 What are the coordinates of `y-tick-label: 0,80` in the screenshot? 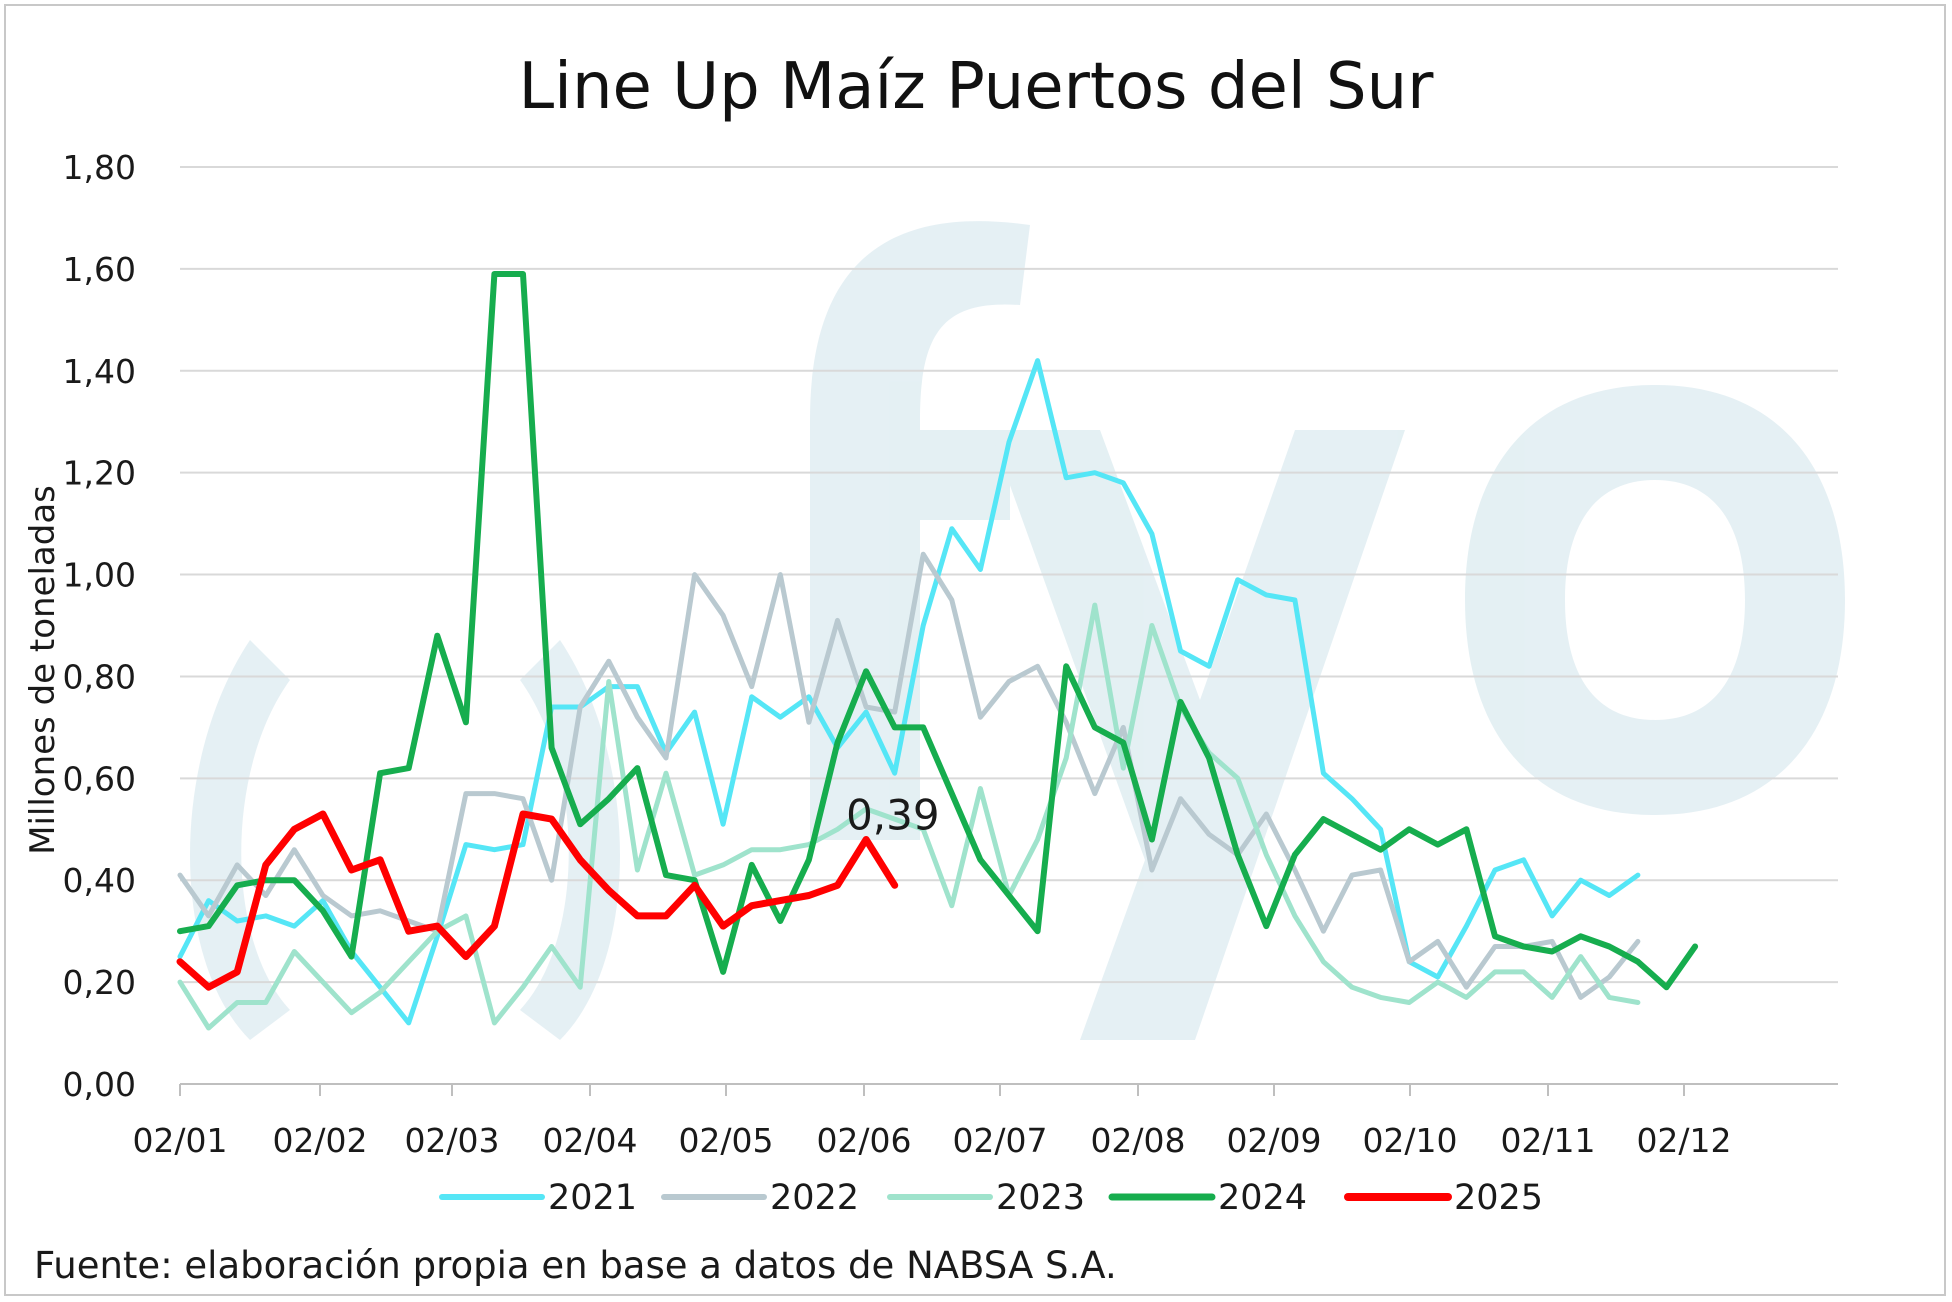 It's located at (99, 676).